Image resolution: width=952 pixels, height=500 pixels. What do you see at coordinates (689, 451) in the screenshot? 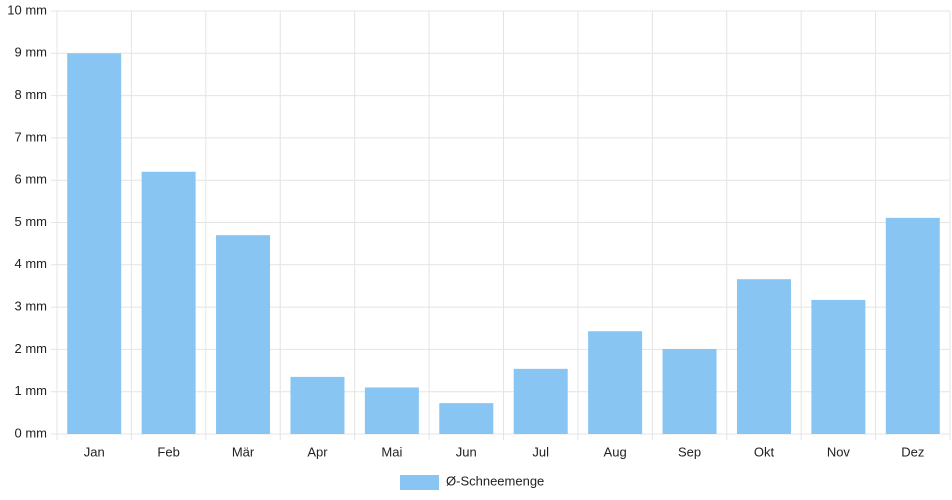
I see `x-tick-label: Sep` at bounding box center [689, 451].